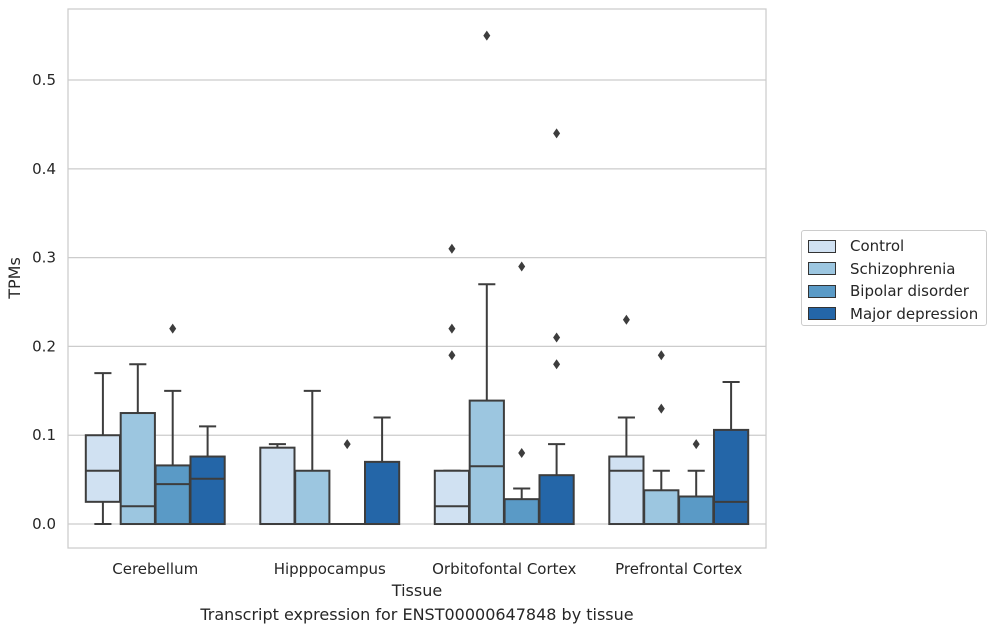 This screenshot has height=634, width=997. Describe the element at coordinates (903, 268) in the screenshot. I see `legend-label-schizophrenia: Schizophrenia` at that location.